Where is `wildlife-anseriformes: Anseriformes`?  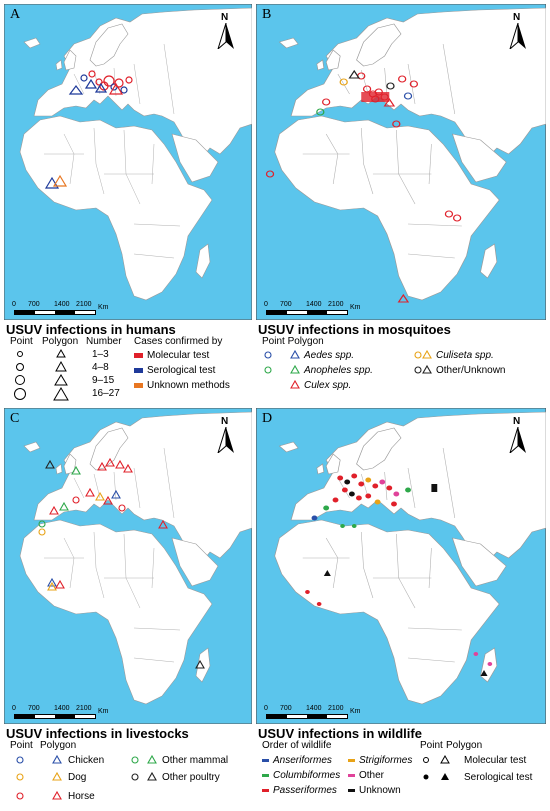 wildlife-anseriformes: Anseriformes is located at coordinates (297, 760).